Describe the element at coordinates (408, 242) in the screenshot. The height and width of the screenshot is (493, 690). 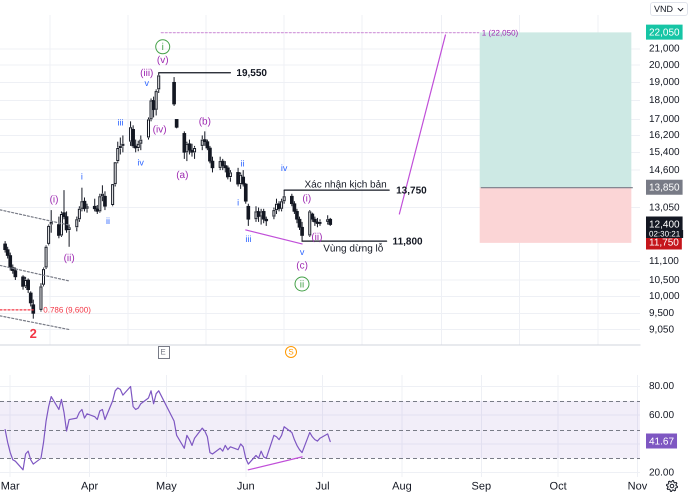
I see `annotation: 11,800` at that location.